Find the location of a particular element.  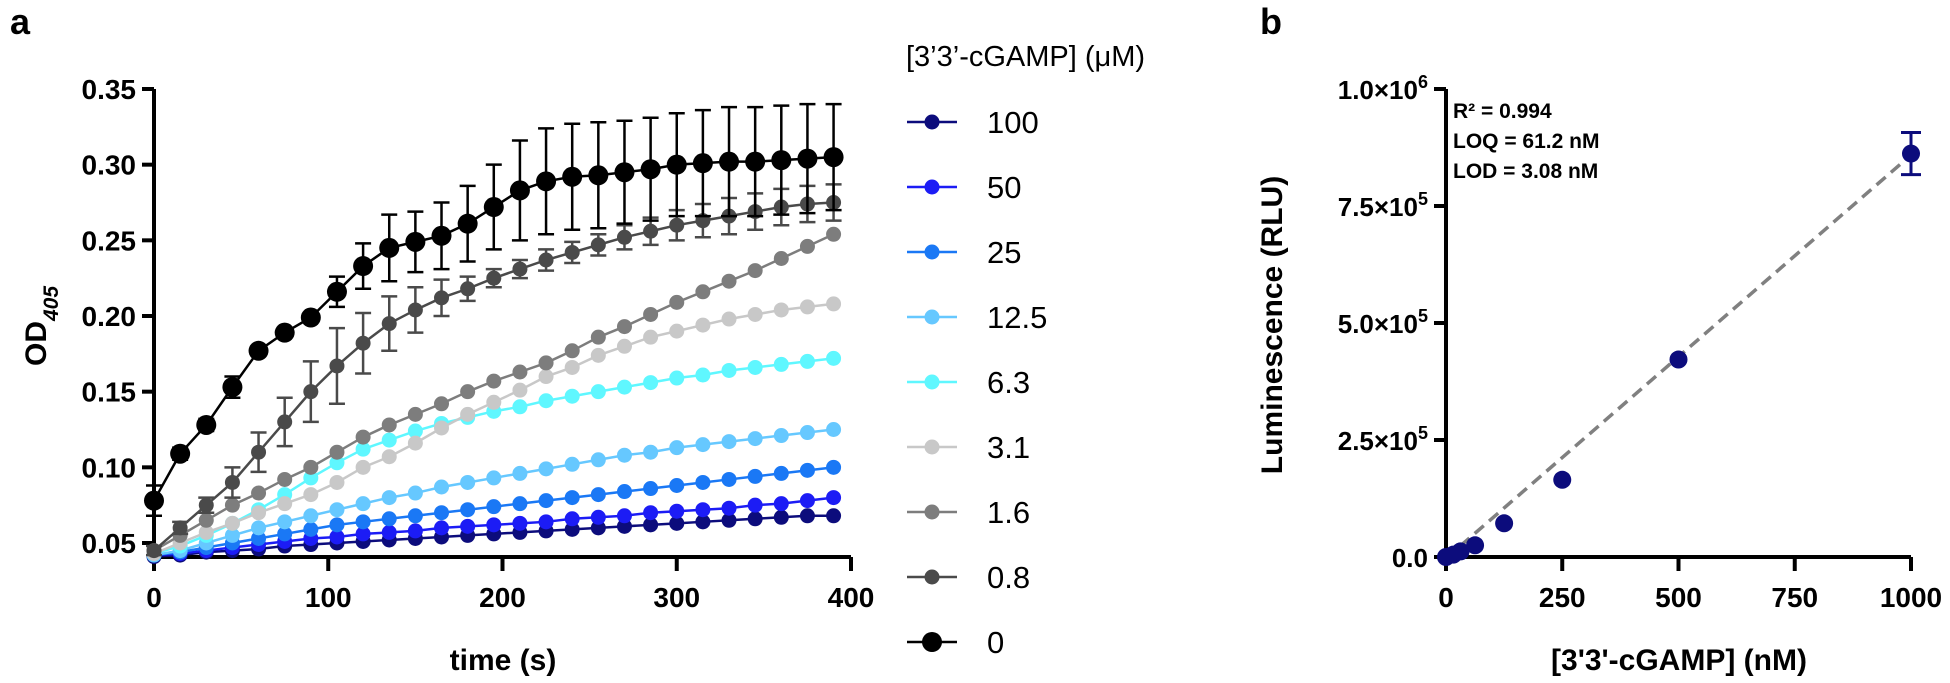

x-tick-label: 0 is located at coordinates (154, 597).